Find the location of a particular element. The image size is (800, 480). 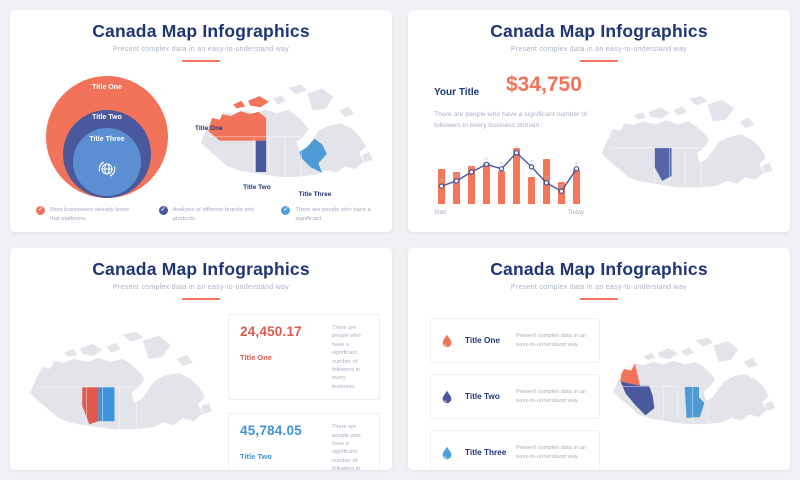

stat-title: Title Two is located at coordinates (256, 457).